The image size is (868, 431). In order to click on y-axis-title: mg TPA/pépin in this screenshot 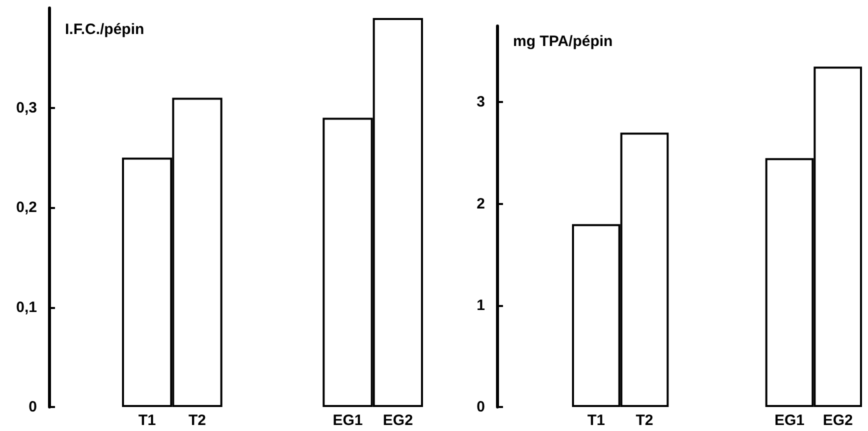, I will do `click(563, 41)`.